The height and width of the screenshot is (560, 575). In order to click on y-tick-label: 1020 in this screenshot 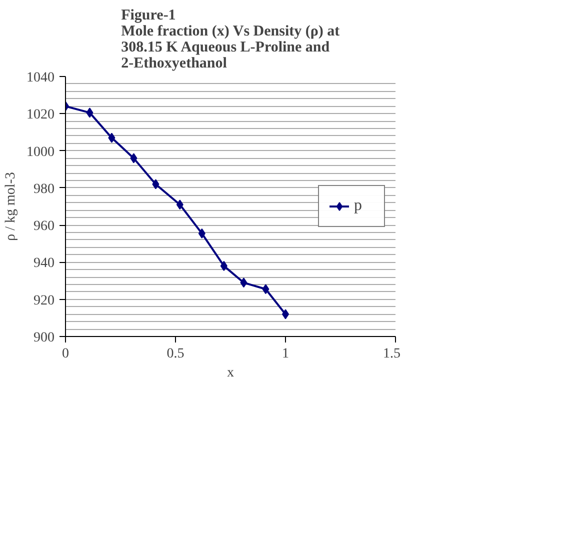, I will do `click(40, 115)`.